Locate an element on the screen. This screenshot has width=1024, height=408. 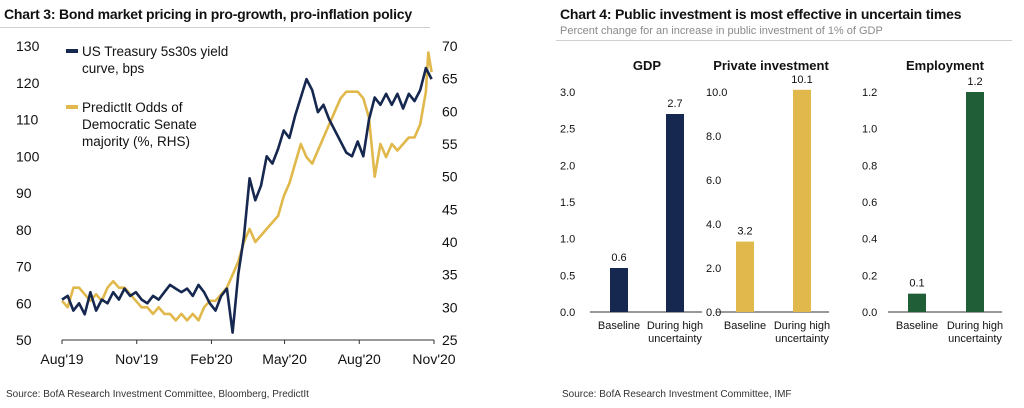
y-left-tick-label: 60 is located at coordinates (24, 303).